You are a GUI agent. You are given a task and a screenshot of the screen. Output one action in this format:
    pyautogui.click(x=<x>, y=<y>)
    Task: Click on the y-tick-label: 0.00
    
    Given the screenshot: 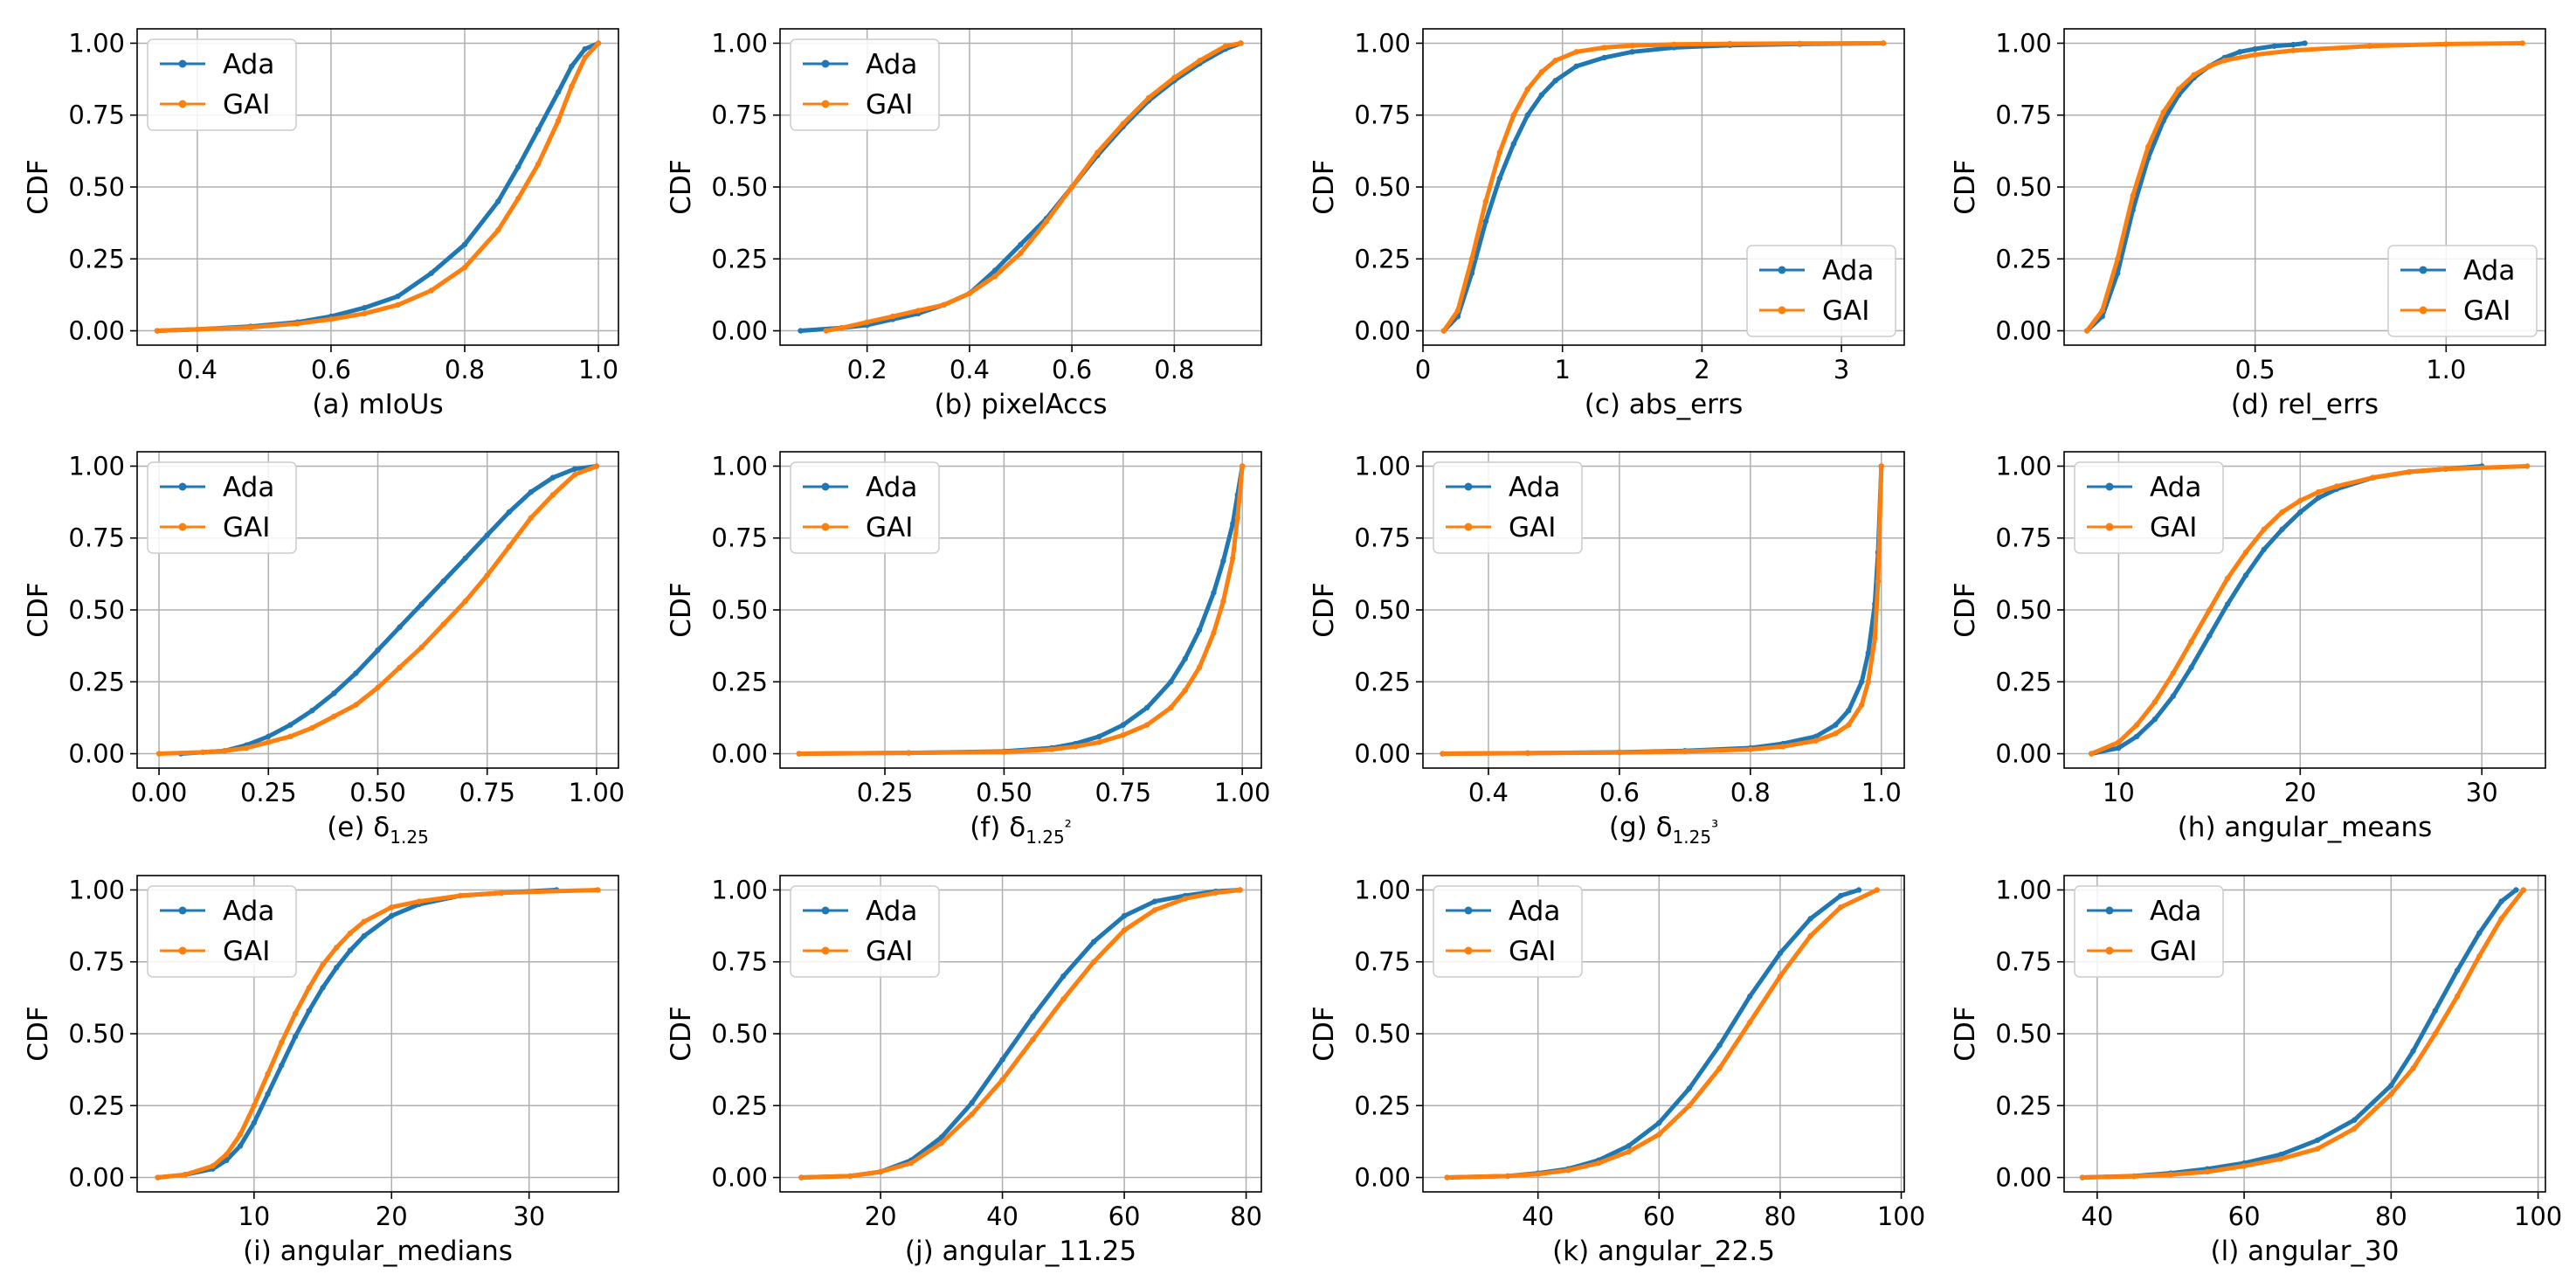 What is the action you would take?
    pyautogui.click(x=1382, y=1178)
    